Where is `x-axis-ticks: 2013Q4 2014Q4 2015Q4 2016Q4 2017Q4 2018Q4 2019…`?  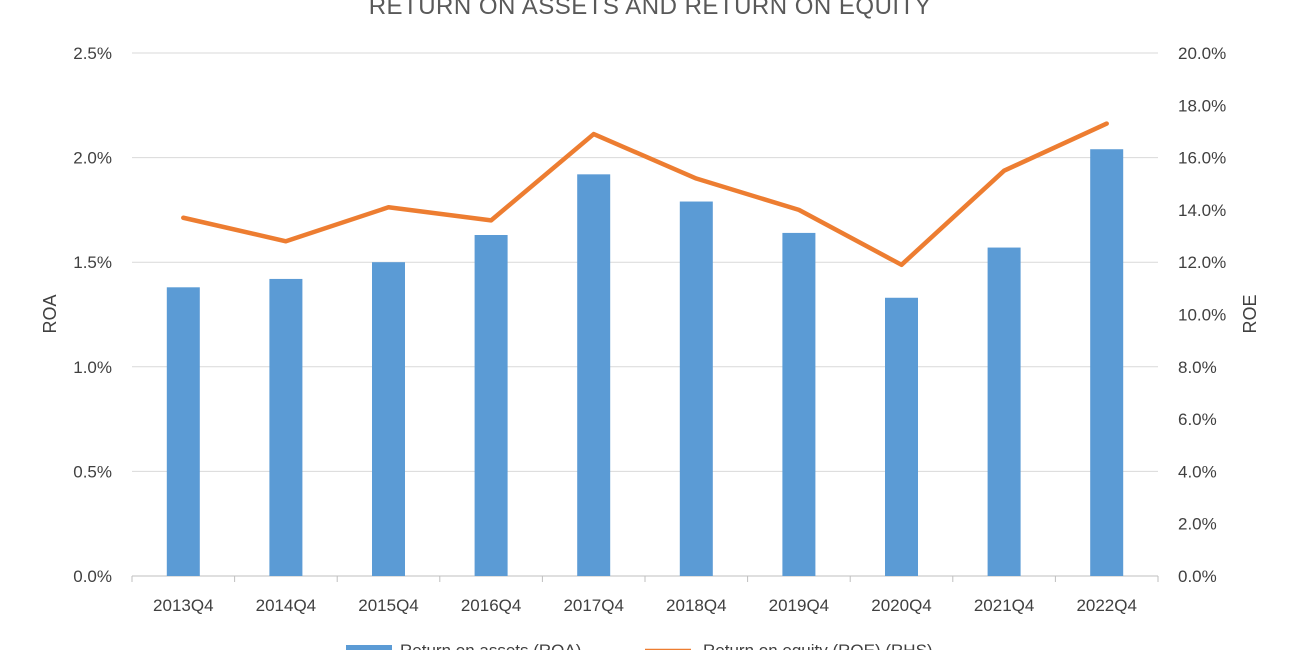 x-axis-ticks: 2013Q4 2014Q4 2015Q4 2016Q4 2017Q4 2018Q4 2019… is located at coordinates (645, 605).